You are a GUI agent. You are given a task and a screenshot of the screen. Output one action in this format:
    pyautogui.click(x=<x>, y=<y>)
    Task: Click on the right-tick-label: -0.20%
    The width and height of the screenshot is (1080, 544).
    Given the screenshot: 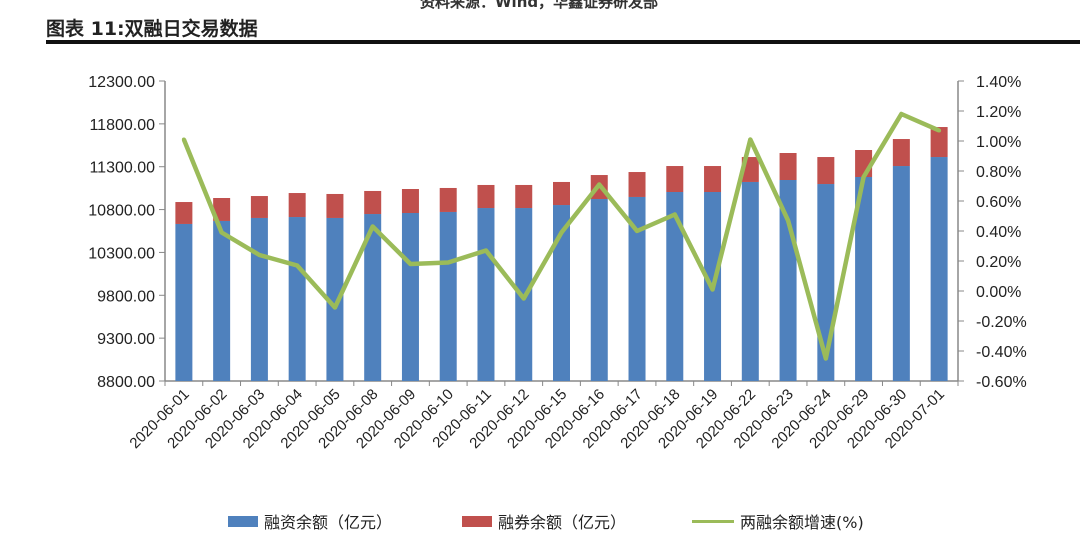 What is the action you would take?
    pyautogui.click(x=1001, y=322)
    